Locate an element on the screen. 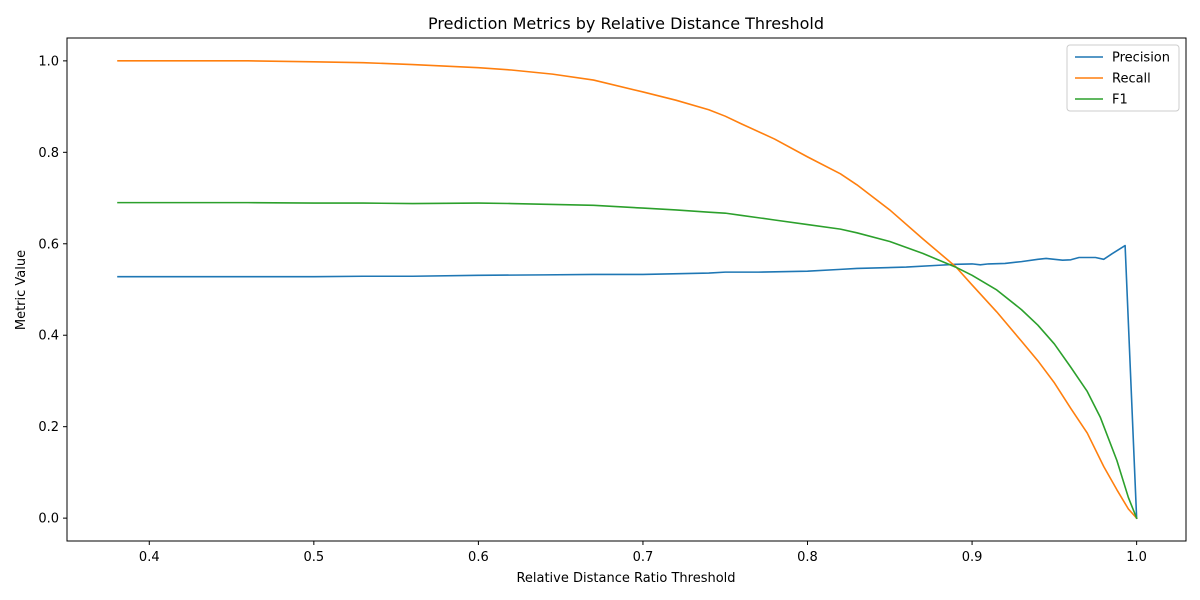 The image size is (1200, 600). x-tick-label: 0.6 is located at coordinates (478, 557).